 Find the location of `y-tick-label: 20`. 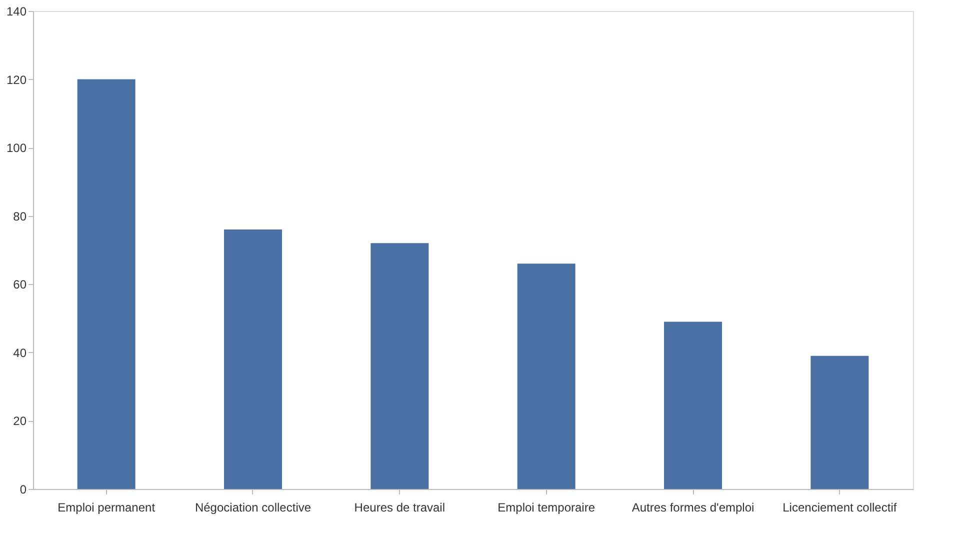

y-tick-label: 20 is located at coordinates (20, 421).